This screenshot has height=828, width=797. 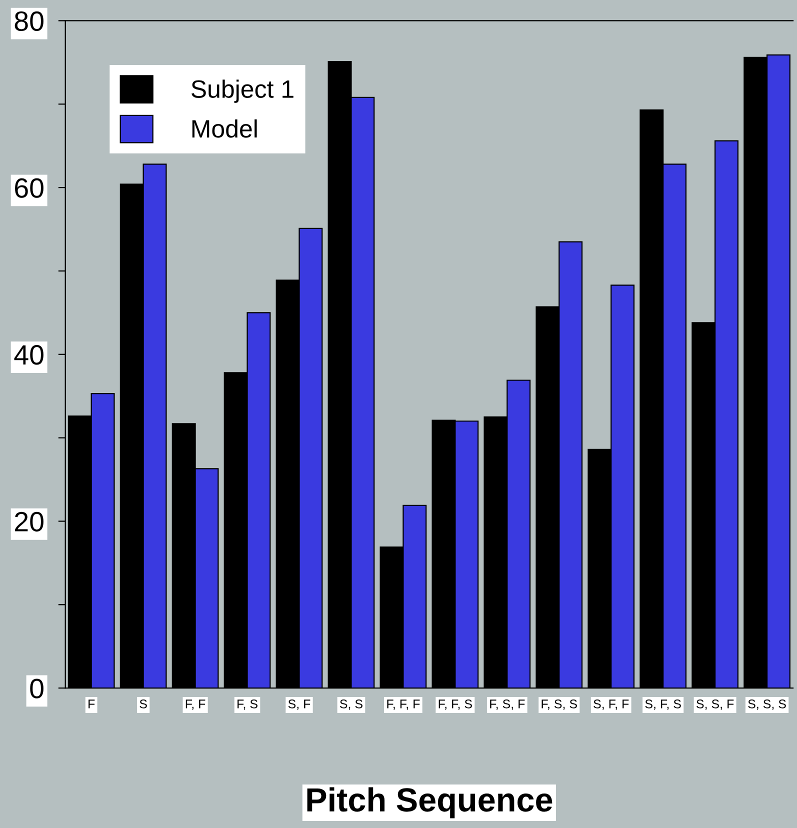 I want to click on x-tick-label: S, F, so click(x=299, y=705).